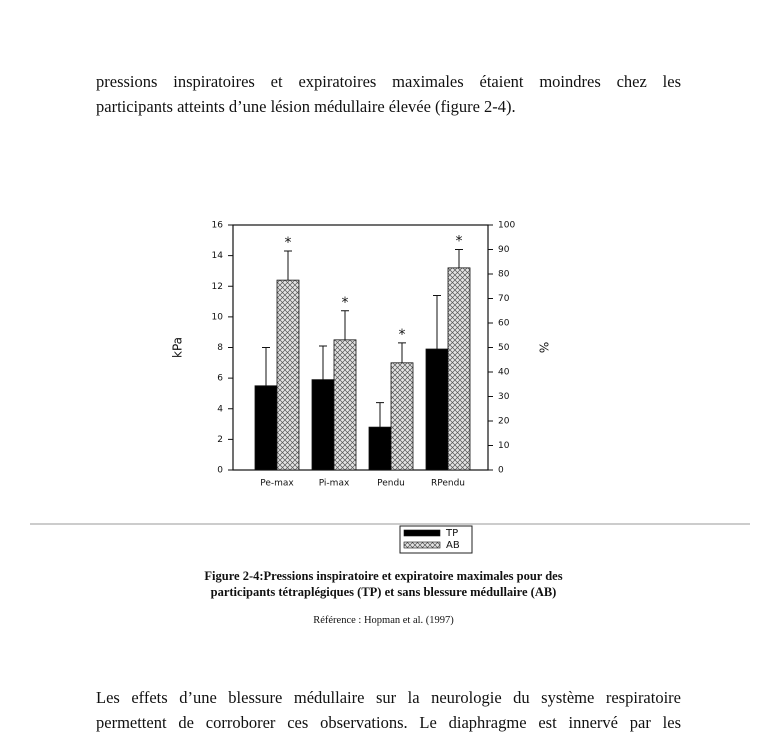 The height and width of the screenshot is (741, 767). Describe the element at coordinates (217, 287) in the screenshot. I see `y-tick-label: 12` at that location.